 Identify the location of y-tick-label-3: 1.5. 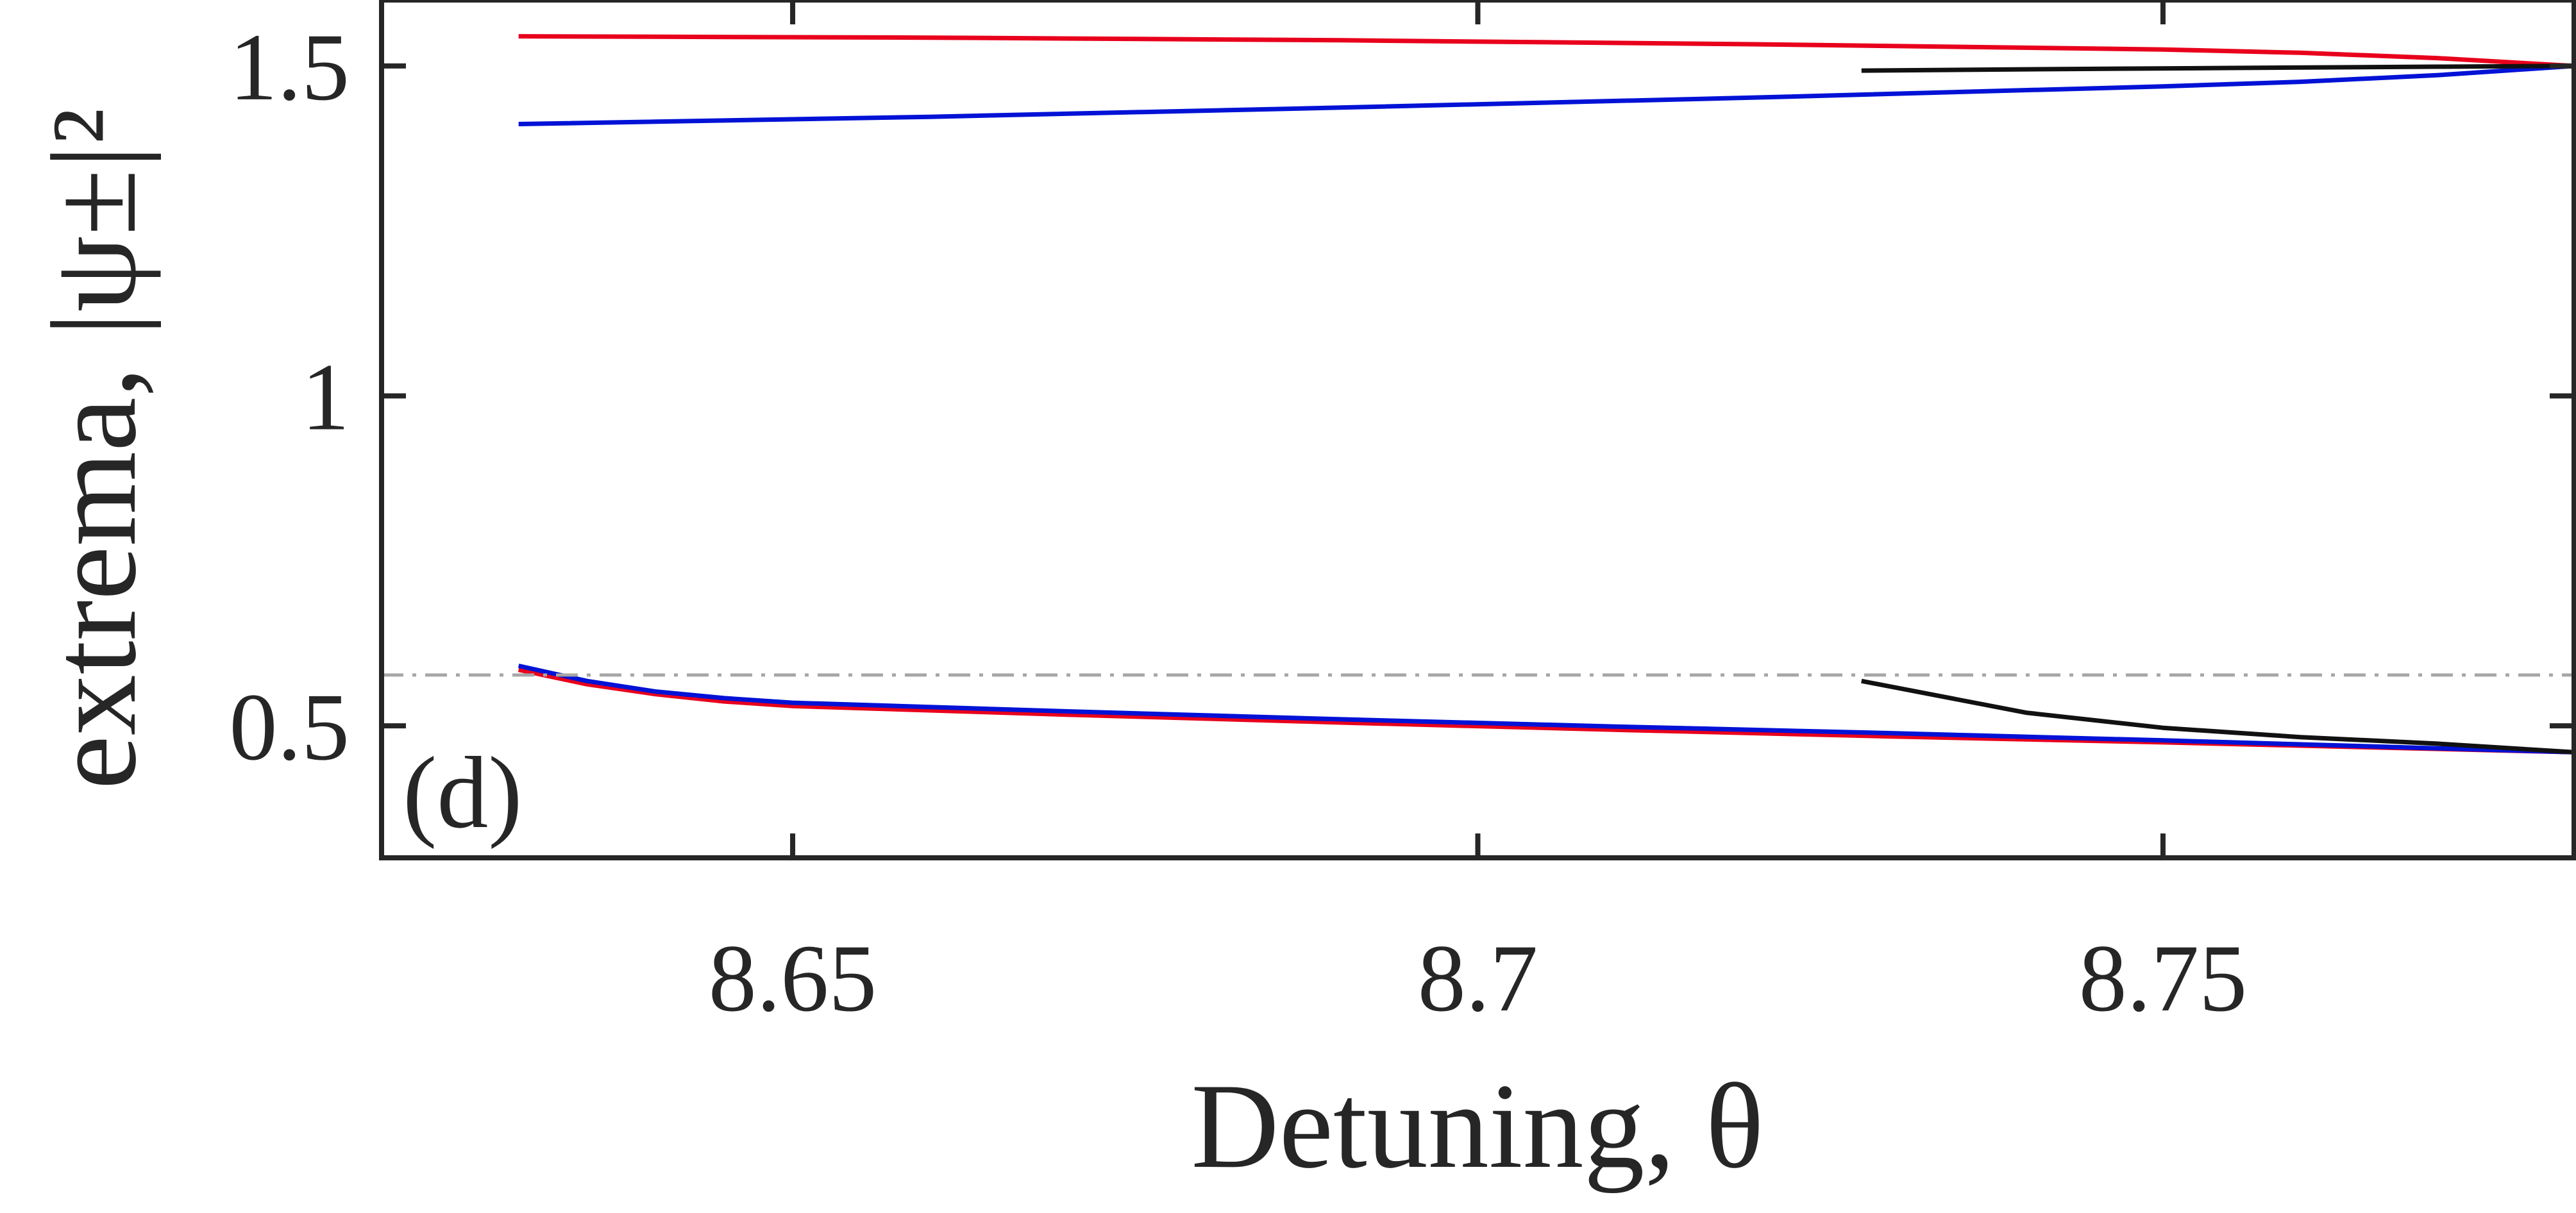
(290, 67).